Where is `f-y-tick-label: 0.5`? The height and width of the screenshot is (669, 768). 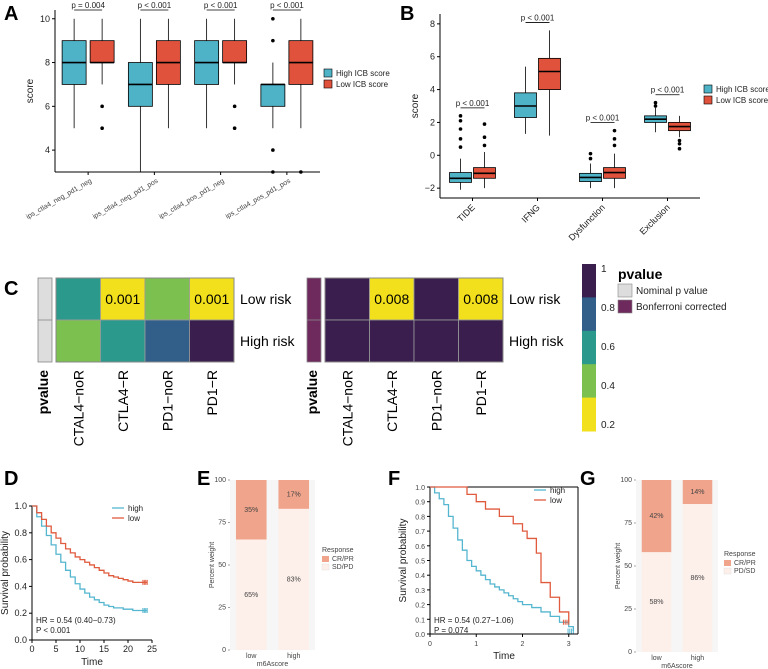 f-y-tick-label: 0.5 is located at coordinates (420, 562).